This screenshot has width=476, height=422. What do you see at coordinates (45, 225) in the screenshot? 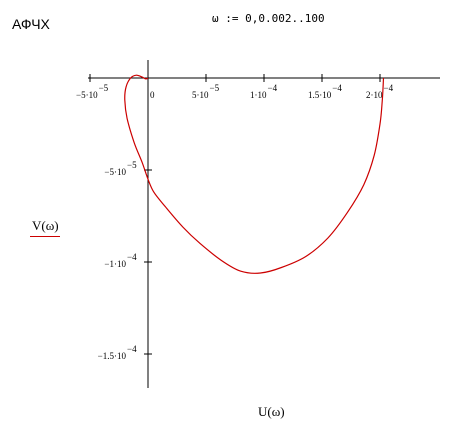
I see `y-axis-label: V(ω)` at bounding box center [45, 225].